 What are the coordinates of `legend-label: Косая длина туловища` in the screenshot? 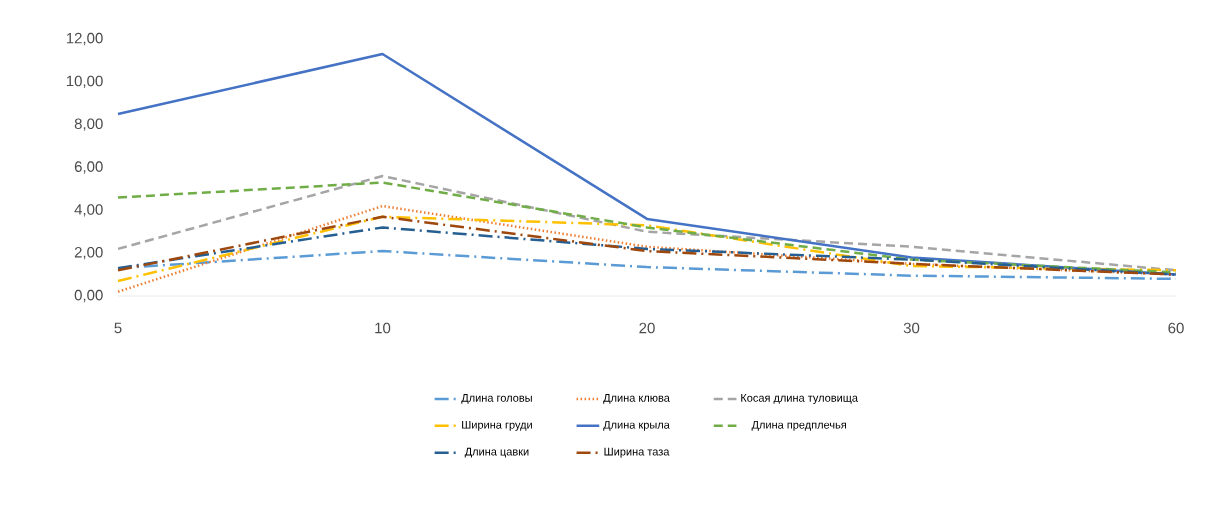 It's located at (799, 399).